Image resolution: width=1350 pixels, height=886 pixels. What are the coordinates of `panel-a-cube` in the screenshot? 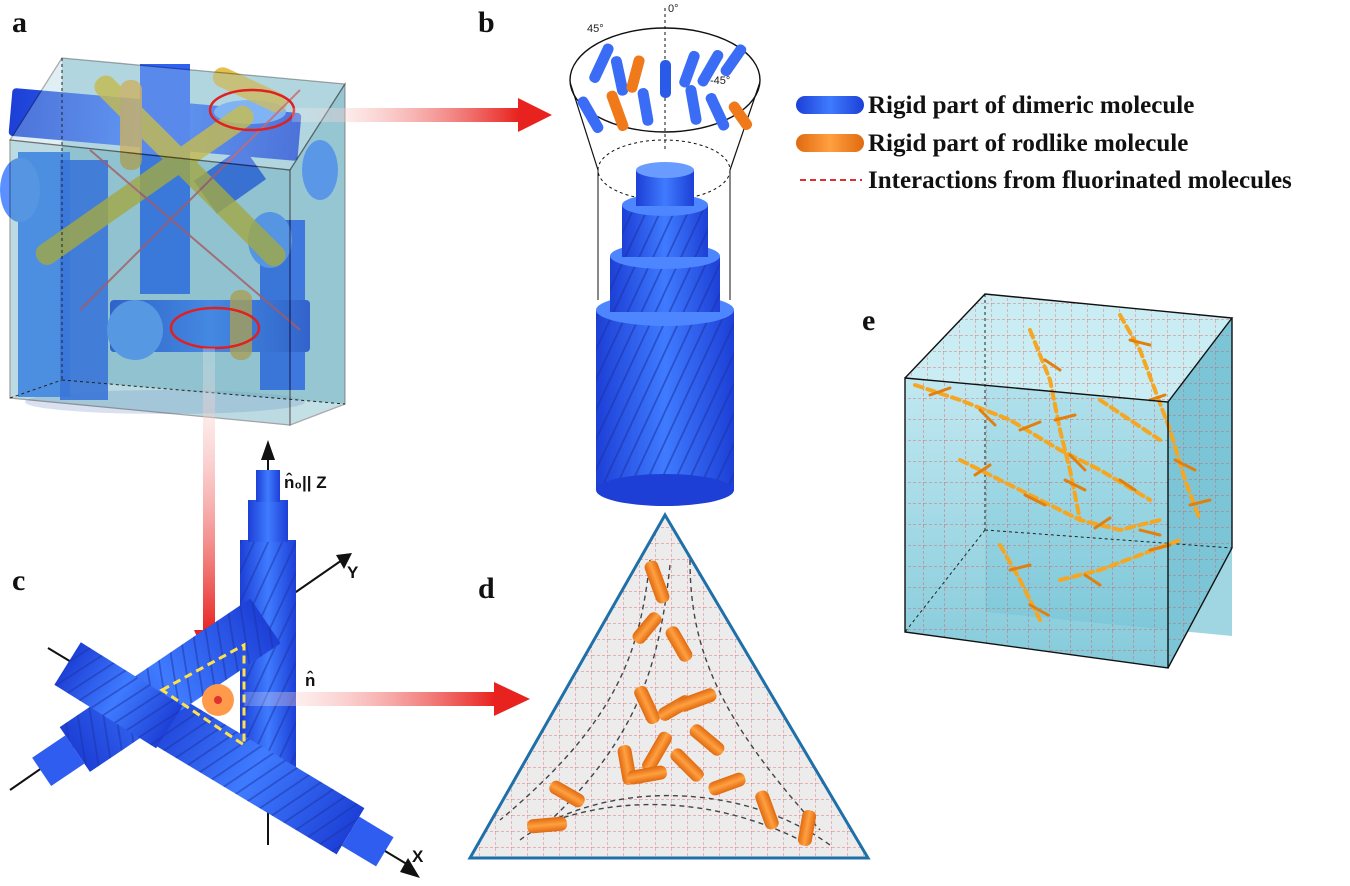 It's located at (173, 241).